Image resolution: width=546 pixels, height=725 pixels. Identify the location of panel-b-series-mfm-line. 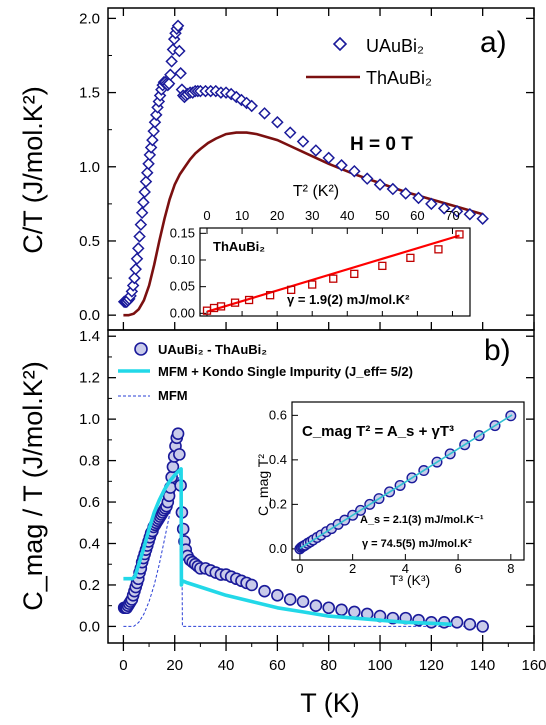
(303, 547).